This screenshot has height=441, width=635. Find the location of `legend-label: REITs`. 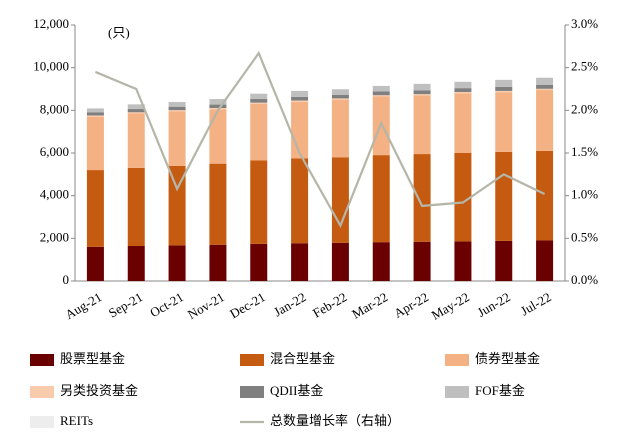

legend-label: REITs is located at coordinates (76, 420).